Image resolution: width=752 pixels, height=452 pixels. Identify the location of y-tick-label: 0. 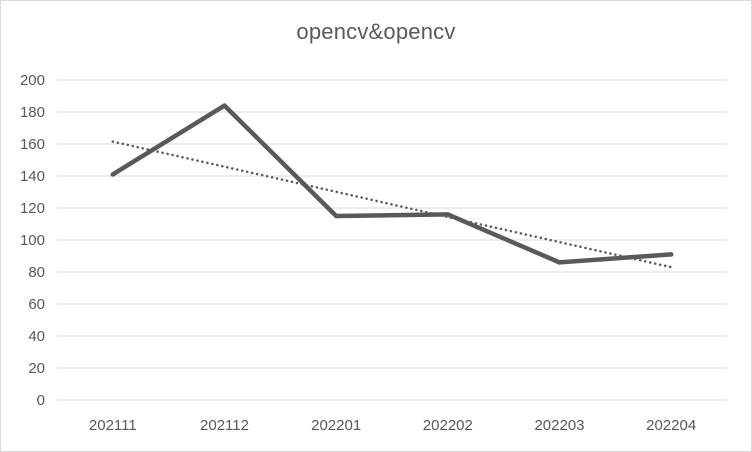
(41, 400).